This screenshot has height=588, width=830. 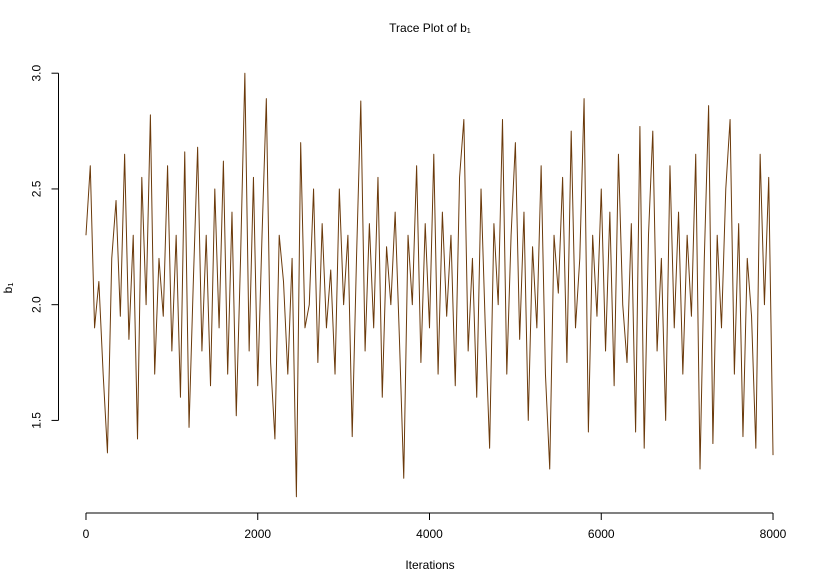 What do you see at coordinates (37, 188) in the screenshot?
I see `y-tick-label: 2.5` at bounding box center [37, 188].